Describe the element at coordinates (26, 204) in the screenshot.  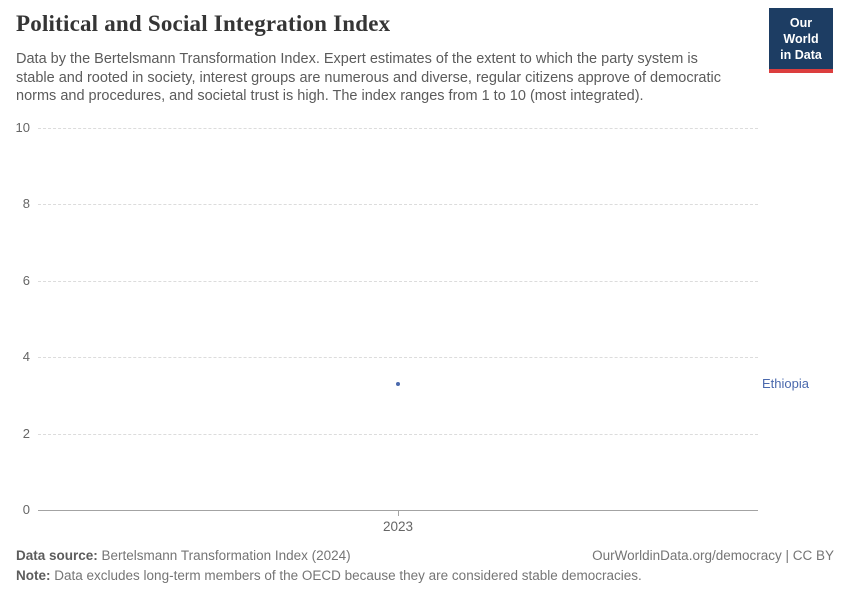
I see `y-tick-label: 8` at that location.